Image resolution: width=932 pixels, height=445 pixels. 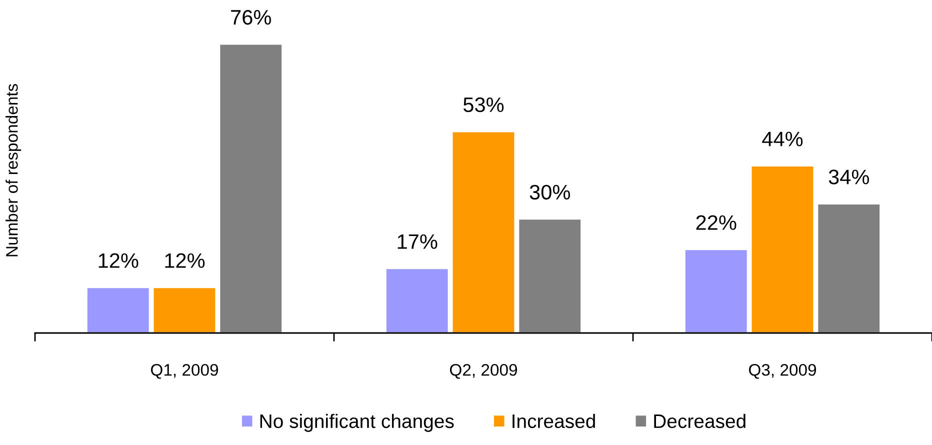 I want to click on x-tick-label: Q1, 2009, so click(x=184, y=371).